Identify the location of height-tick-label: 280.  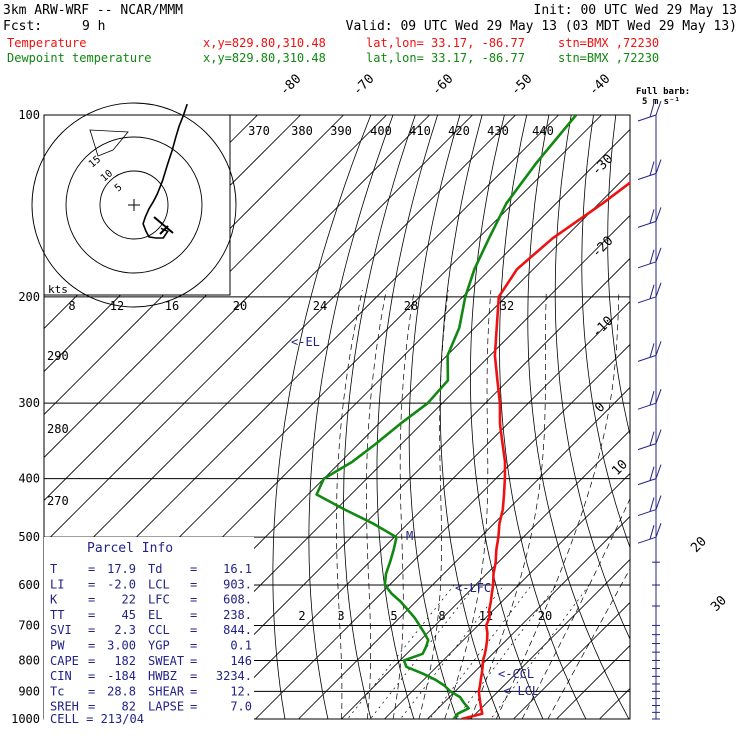
(58, 429).